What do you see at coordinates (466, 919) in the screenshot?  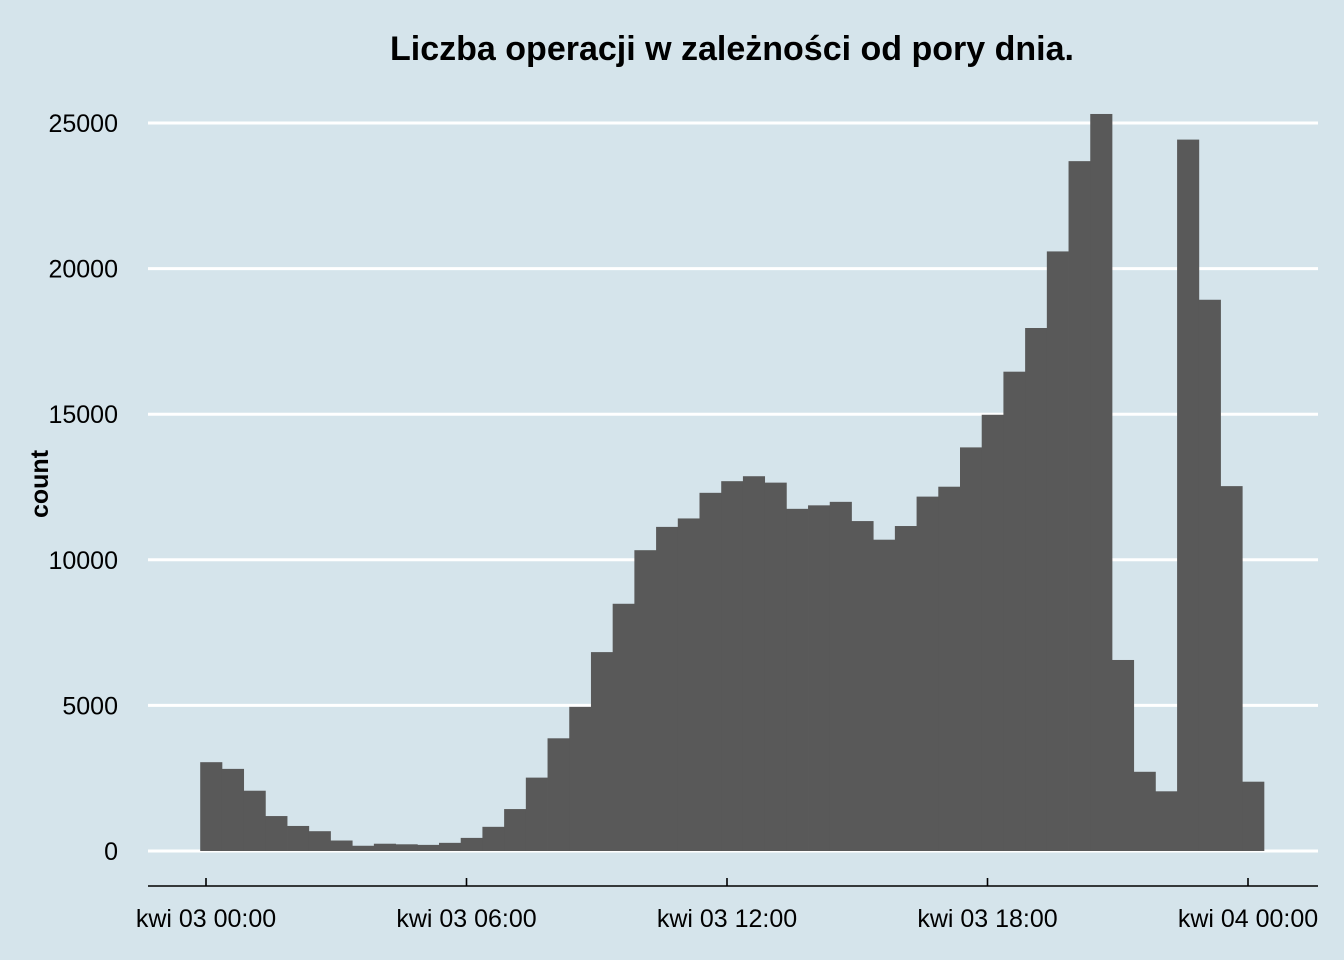 I see `x-tick-label: kwi 03 06:00` at bounding box center [466, 919].